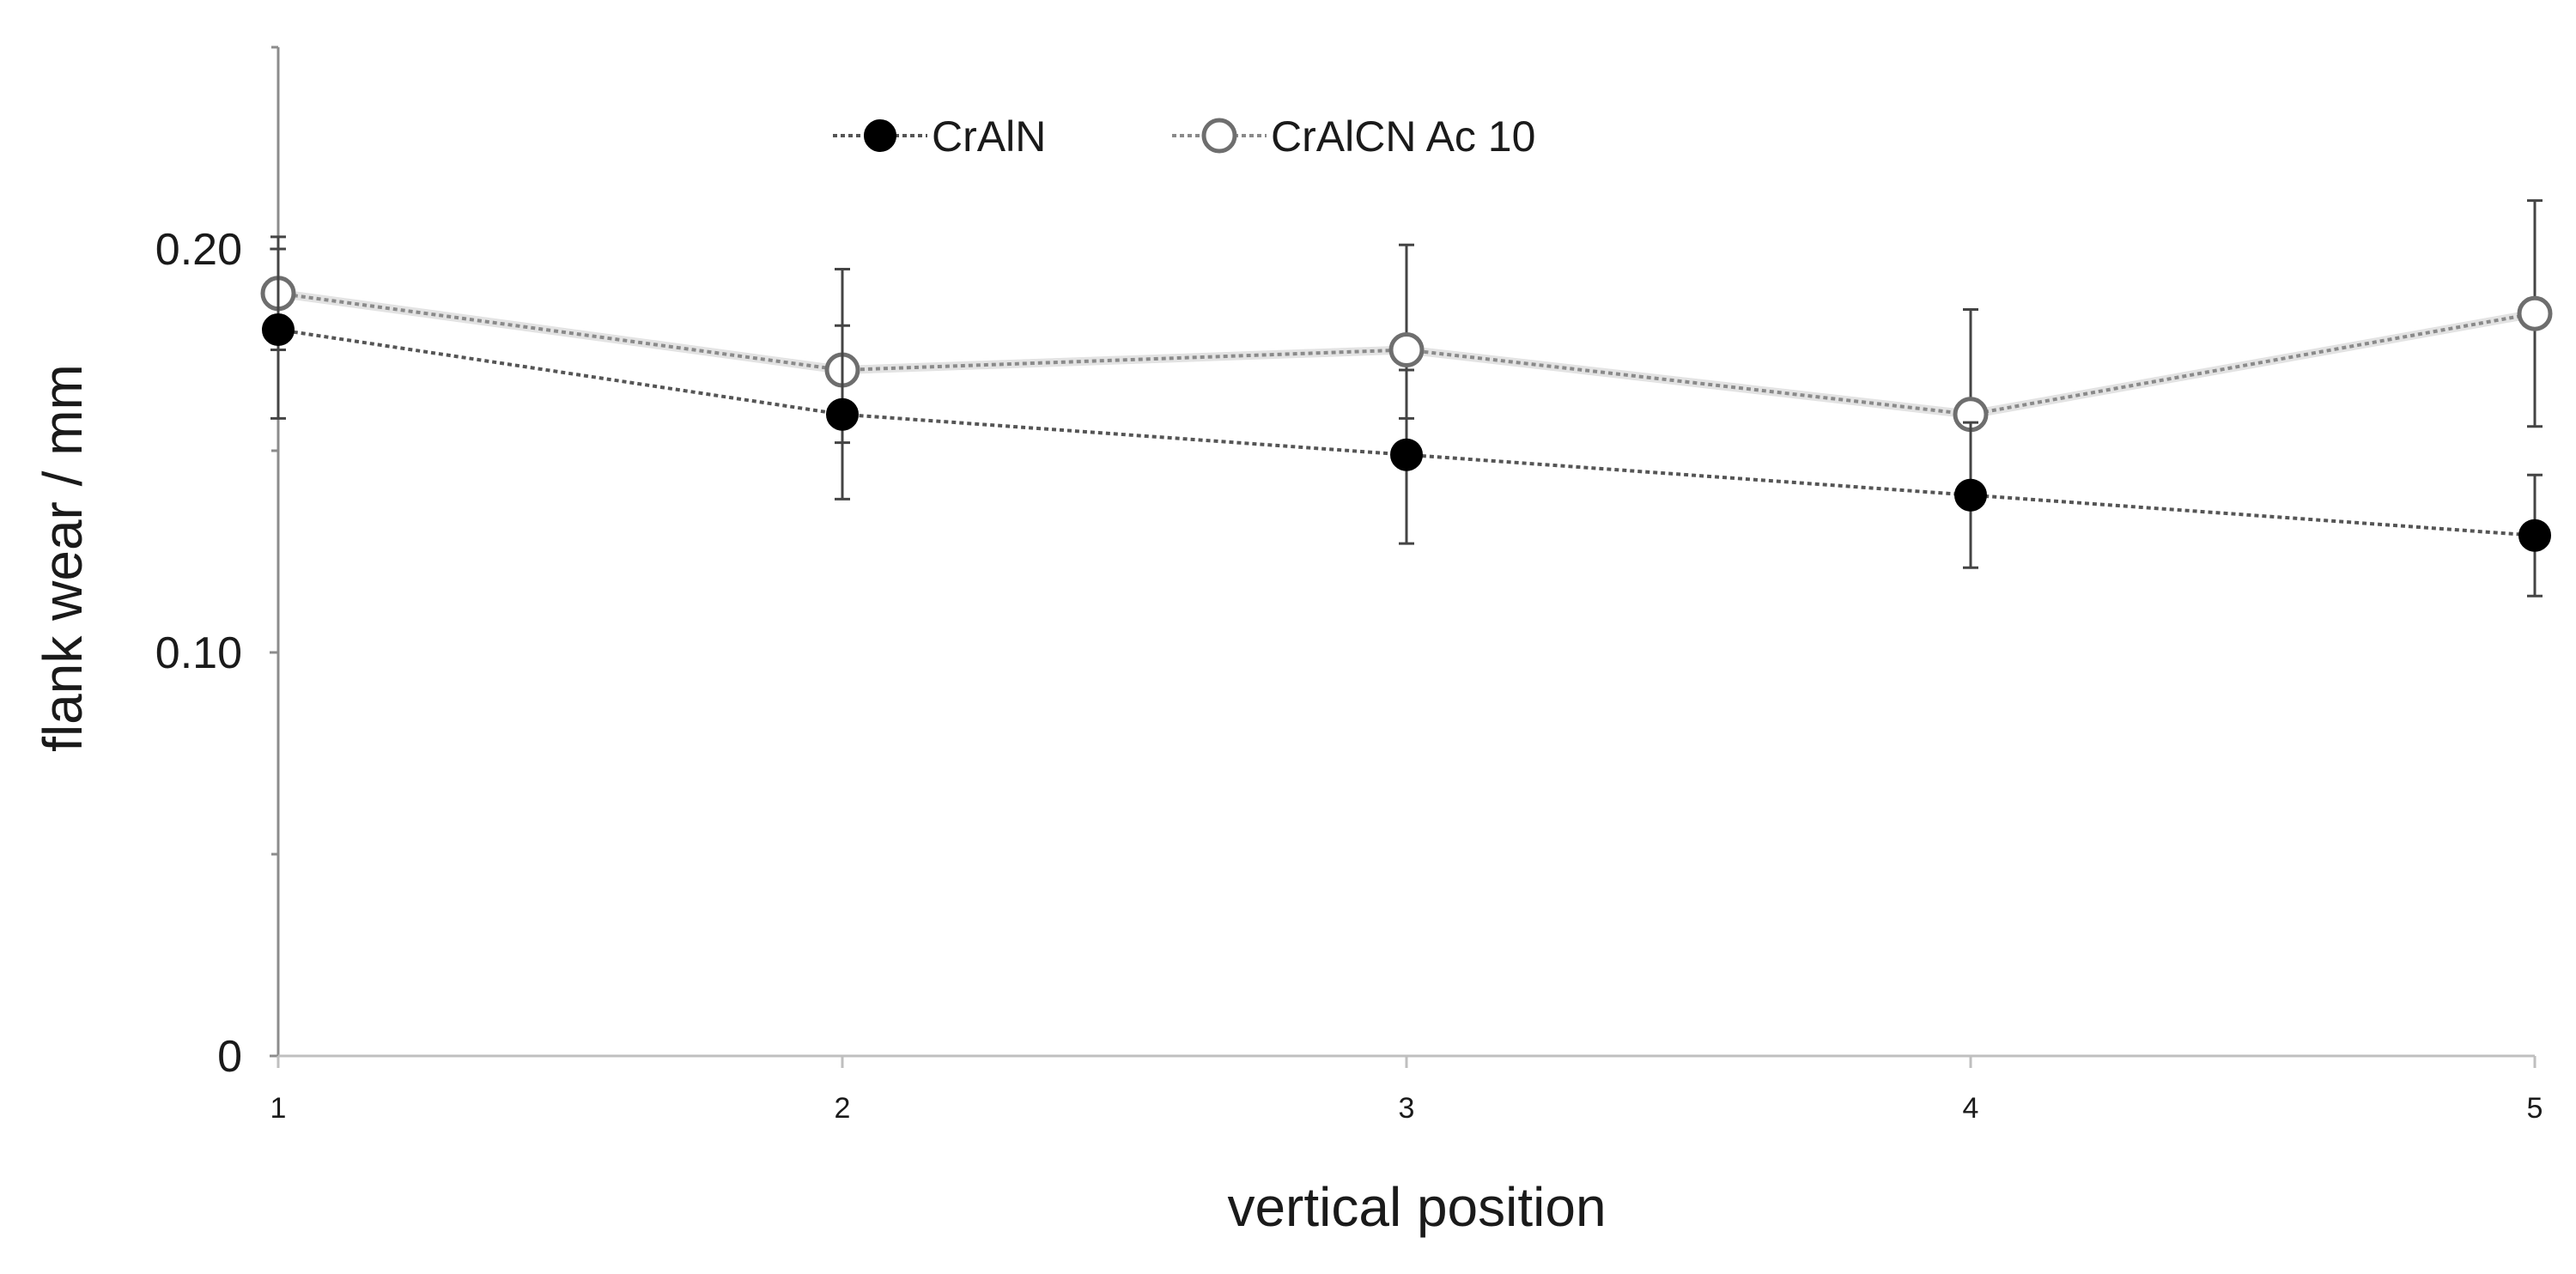 This screenshot has height=1274, width=2576. I want to click on x-tick-label: 3, so click(1407, 1108).